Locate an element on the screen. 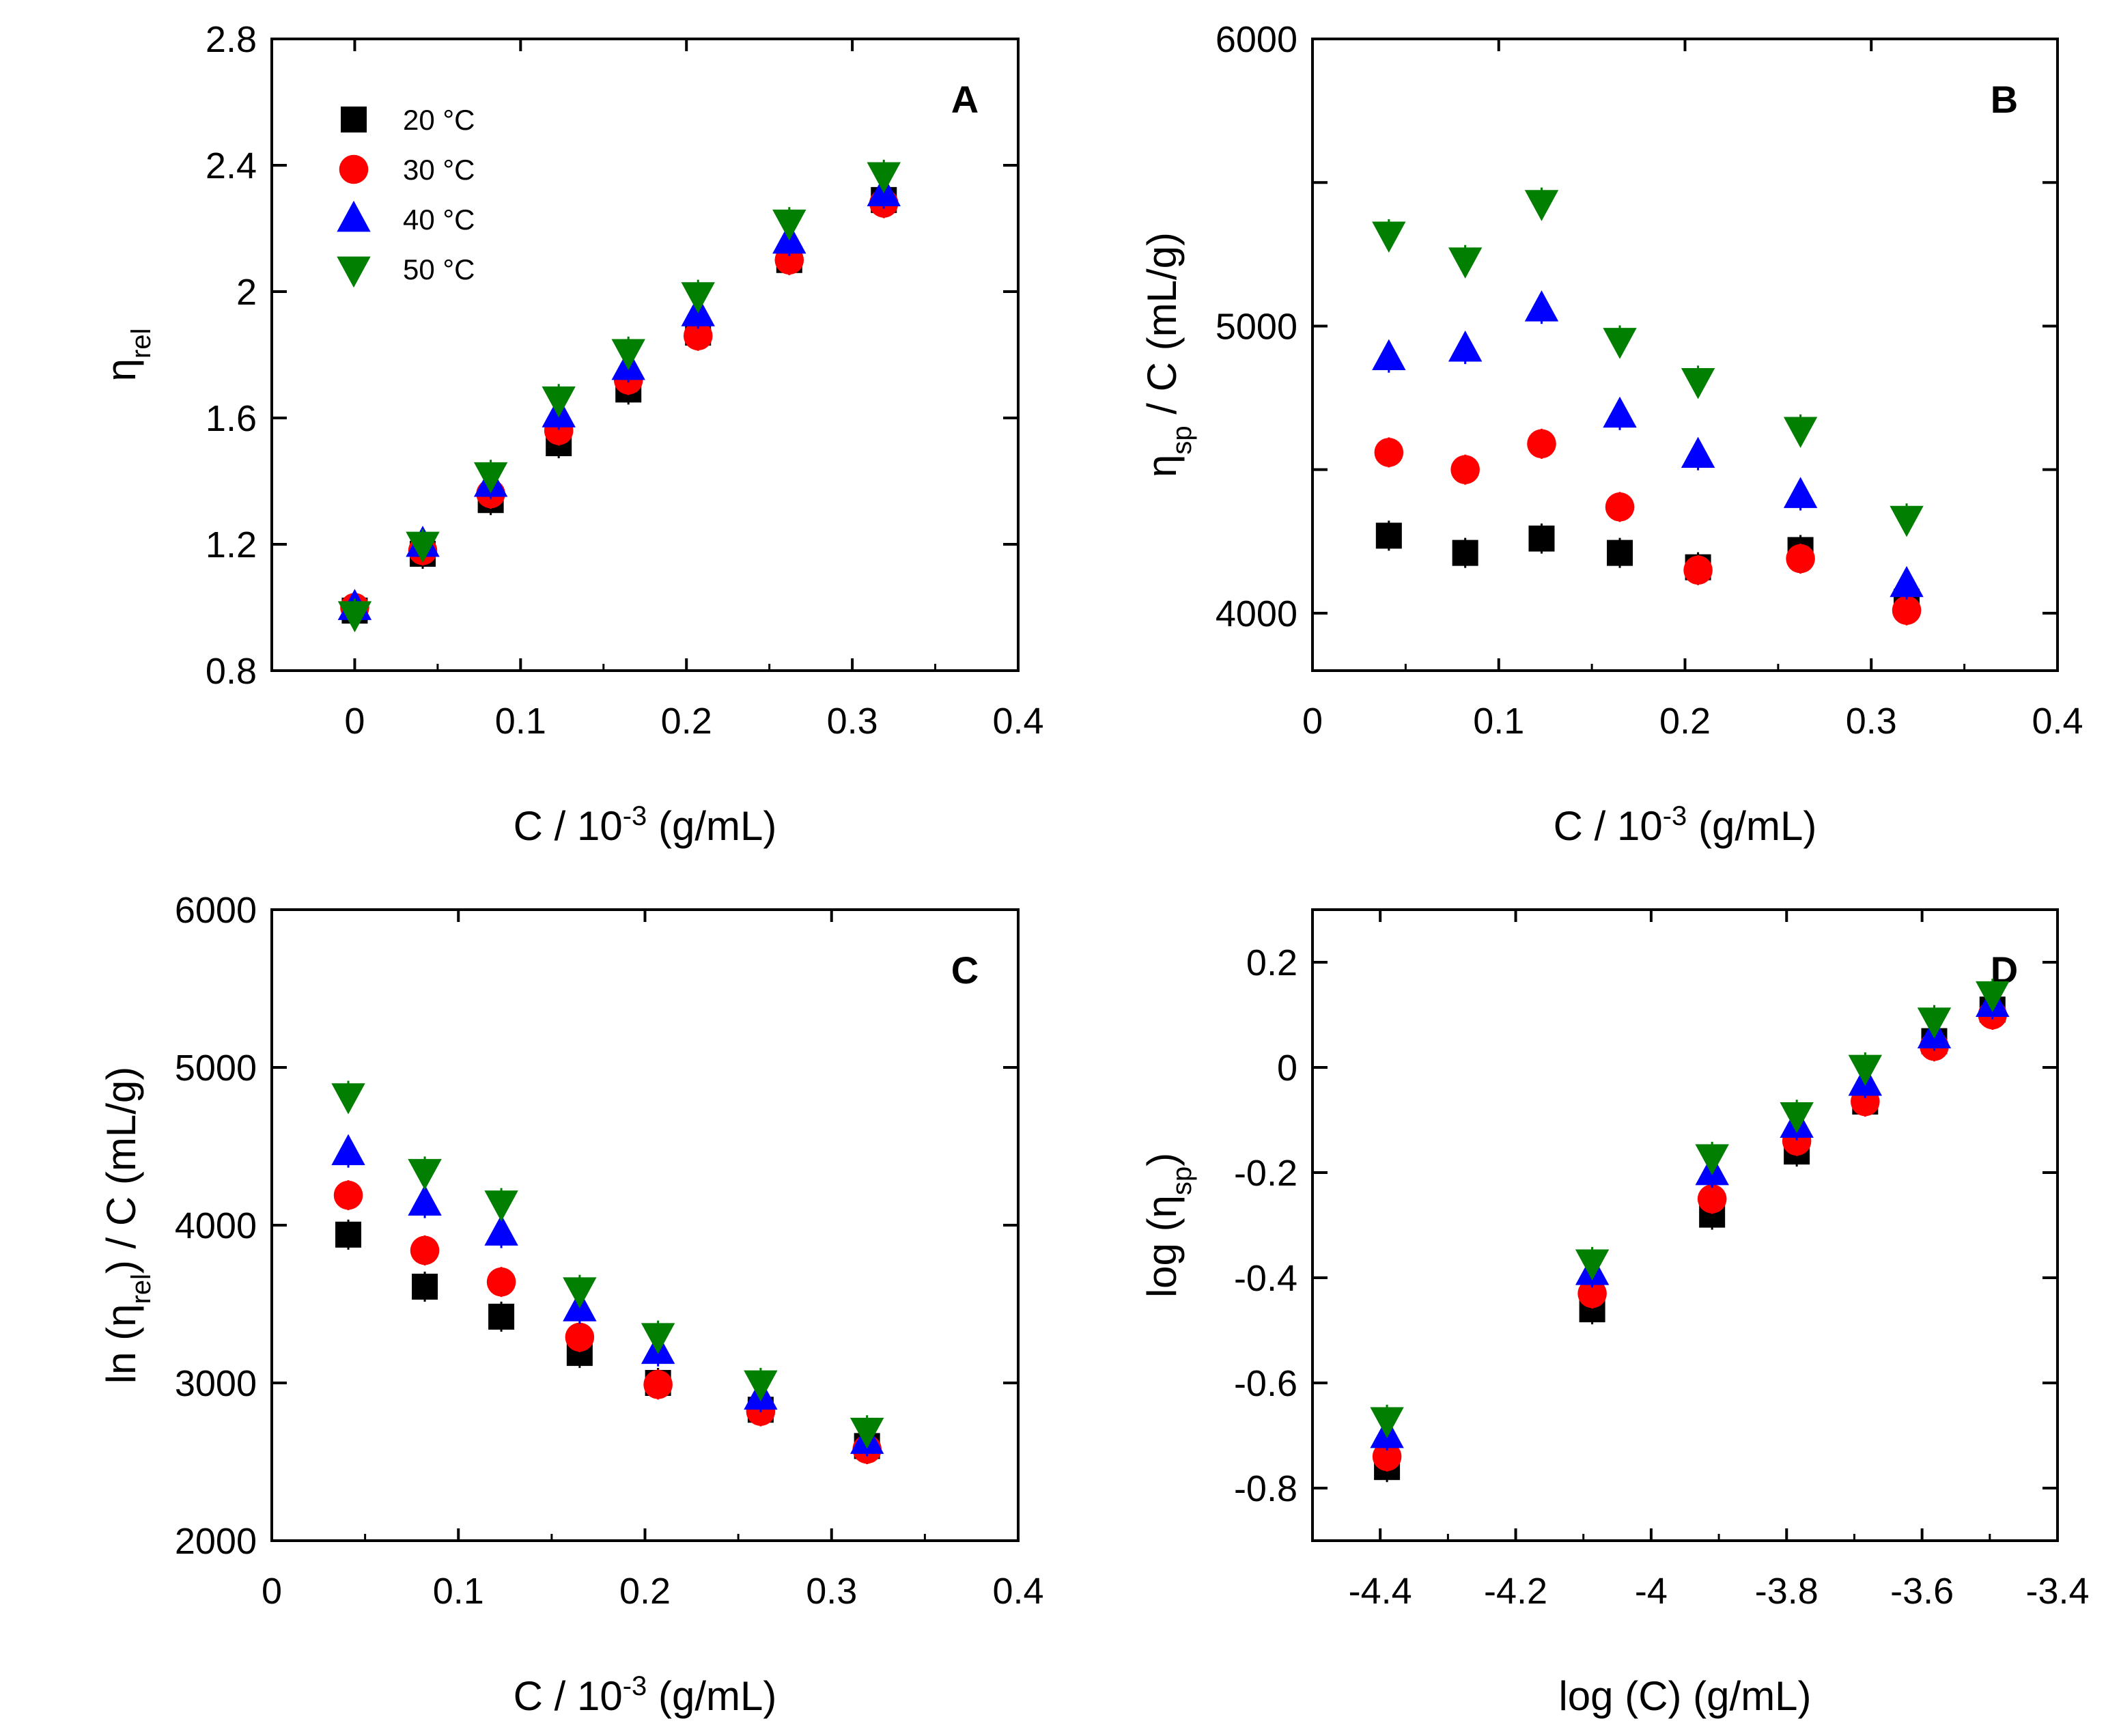 This screenshot has width=2106, height=1736. y-axis-label: ln (ηrel) / C (mL/g) is located at coordinates (127, 1225).